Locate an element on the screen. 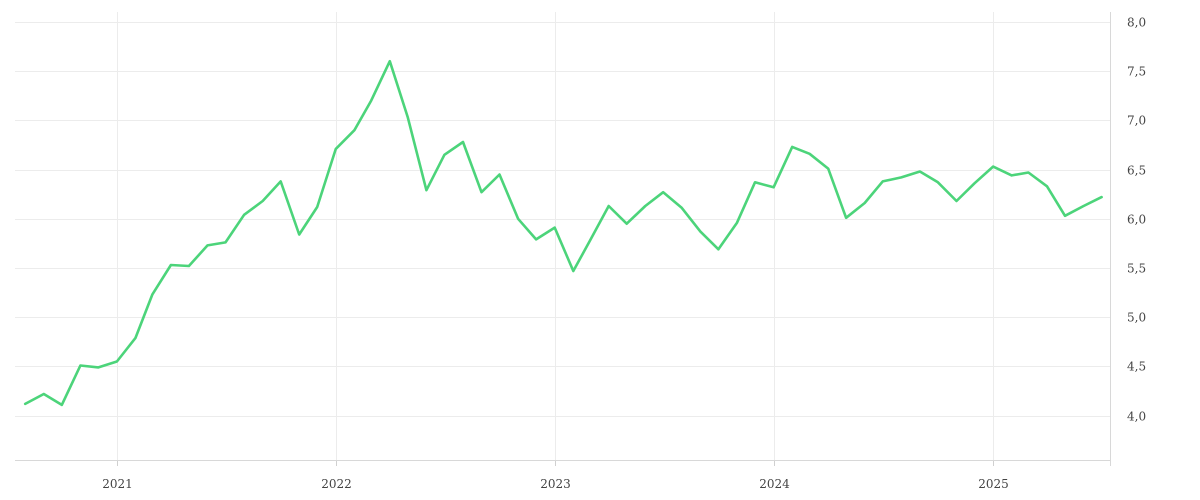  y-tick-label: 7,5 is located at coordinates (1136, 72).